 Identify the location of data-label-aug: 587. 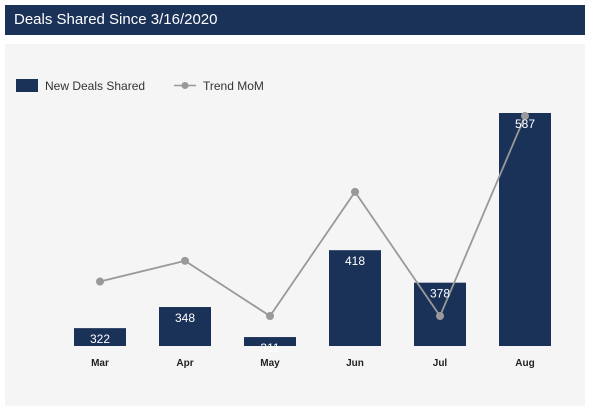
(525, 124).